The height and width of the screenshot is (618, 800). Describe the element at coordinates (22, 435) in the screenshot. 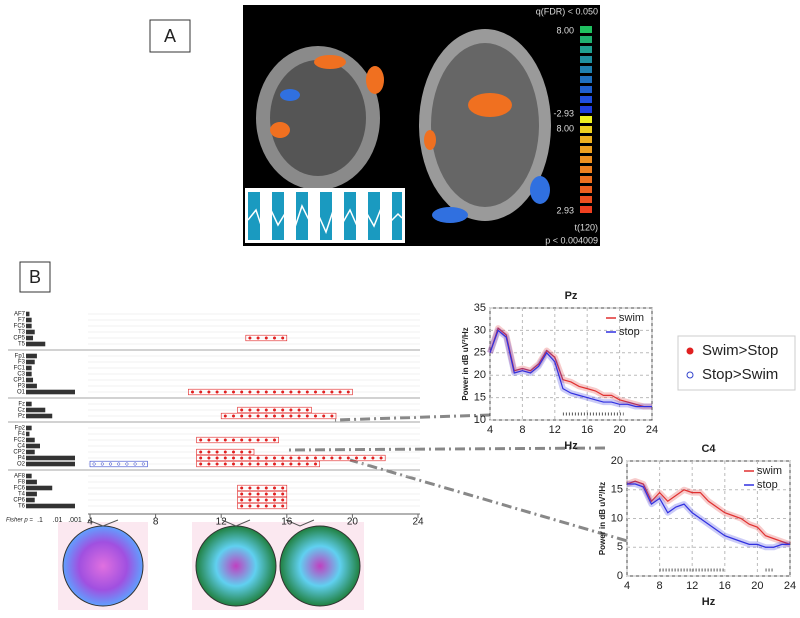

I see `electrode-label: F4` at that location.